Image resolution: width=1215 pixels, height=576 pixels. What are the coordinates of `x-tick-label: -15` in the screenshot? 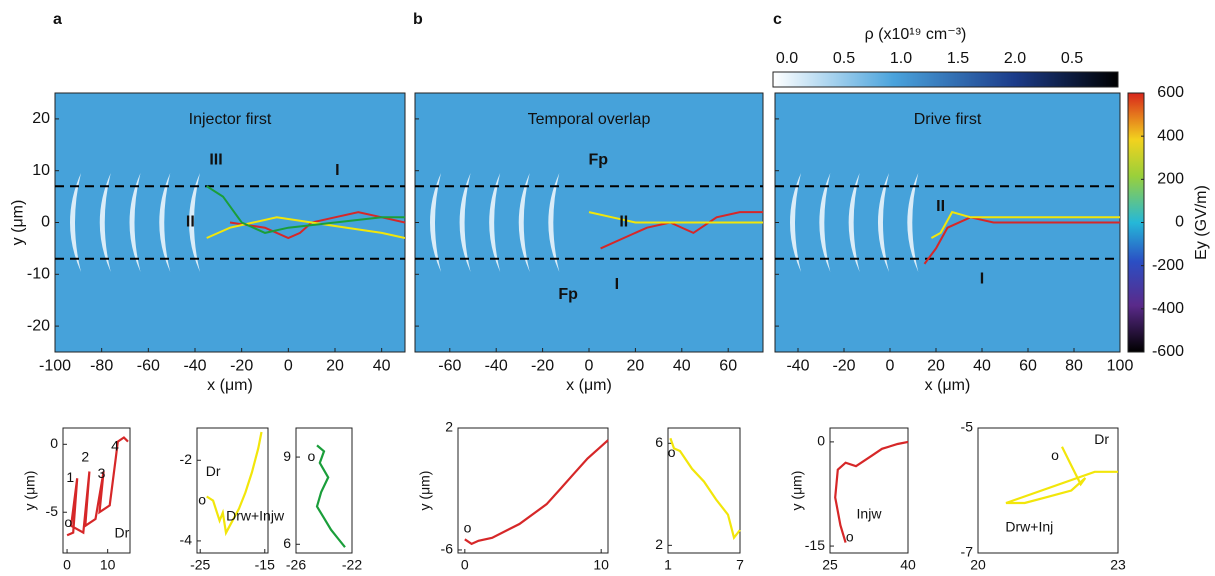 It's located at (265, 564).